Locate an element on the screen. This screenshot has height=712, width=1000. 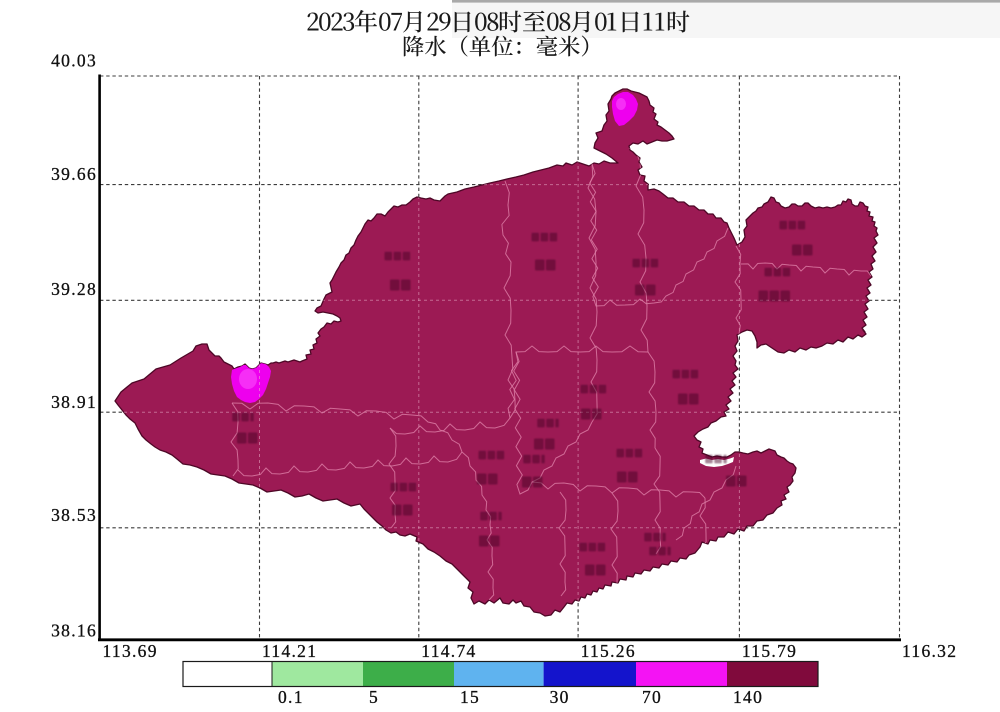
svg-text: 114.74 is located at coordinates (448, 651).